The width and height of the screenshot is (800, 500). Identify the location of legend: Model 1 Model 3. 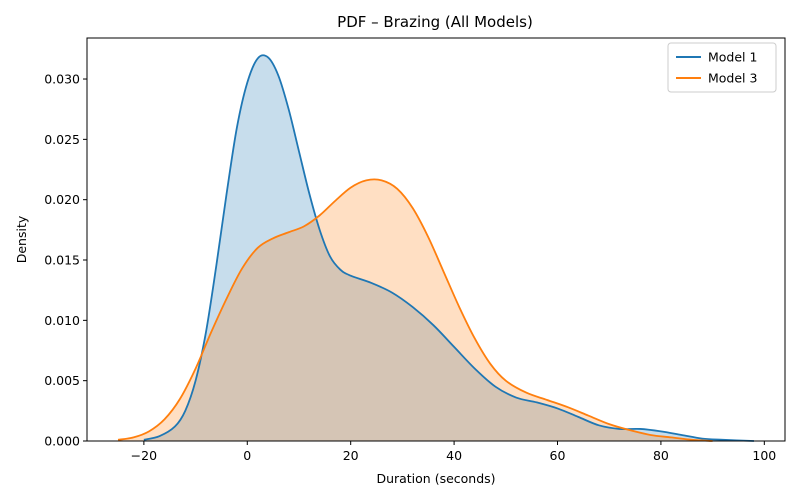
(722, 67).